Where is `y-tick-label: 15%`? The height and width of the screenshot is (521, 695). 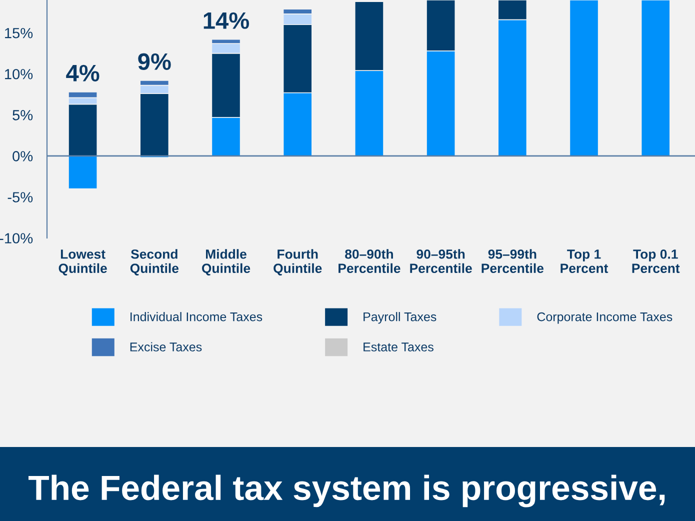
y-tick-label: 15% is located at coordinates (19, 33).